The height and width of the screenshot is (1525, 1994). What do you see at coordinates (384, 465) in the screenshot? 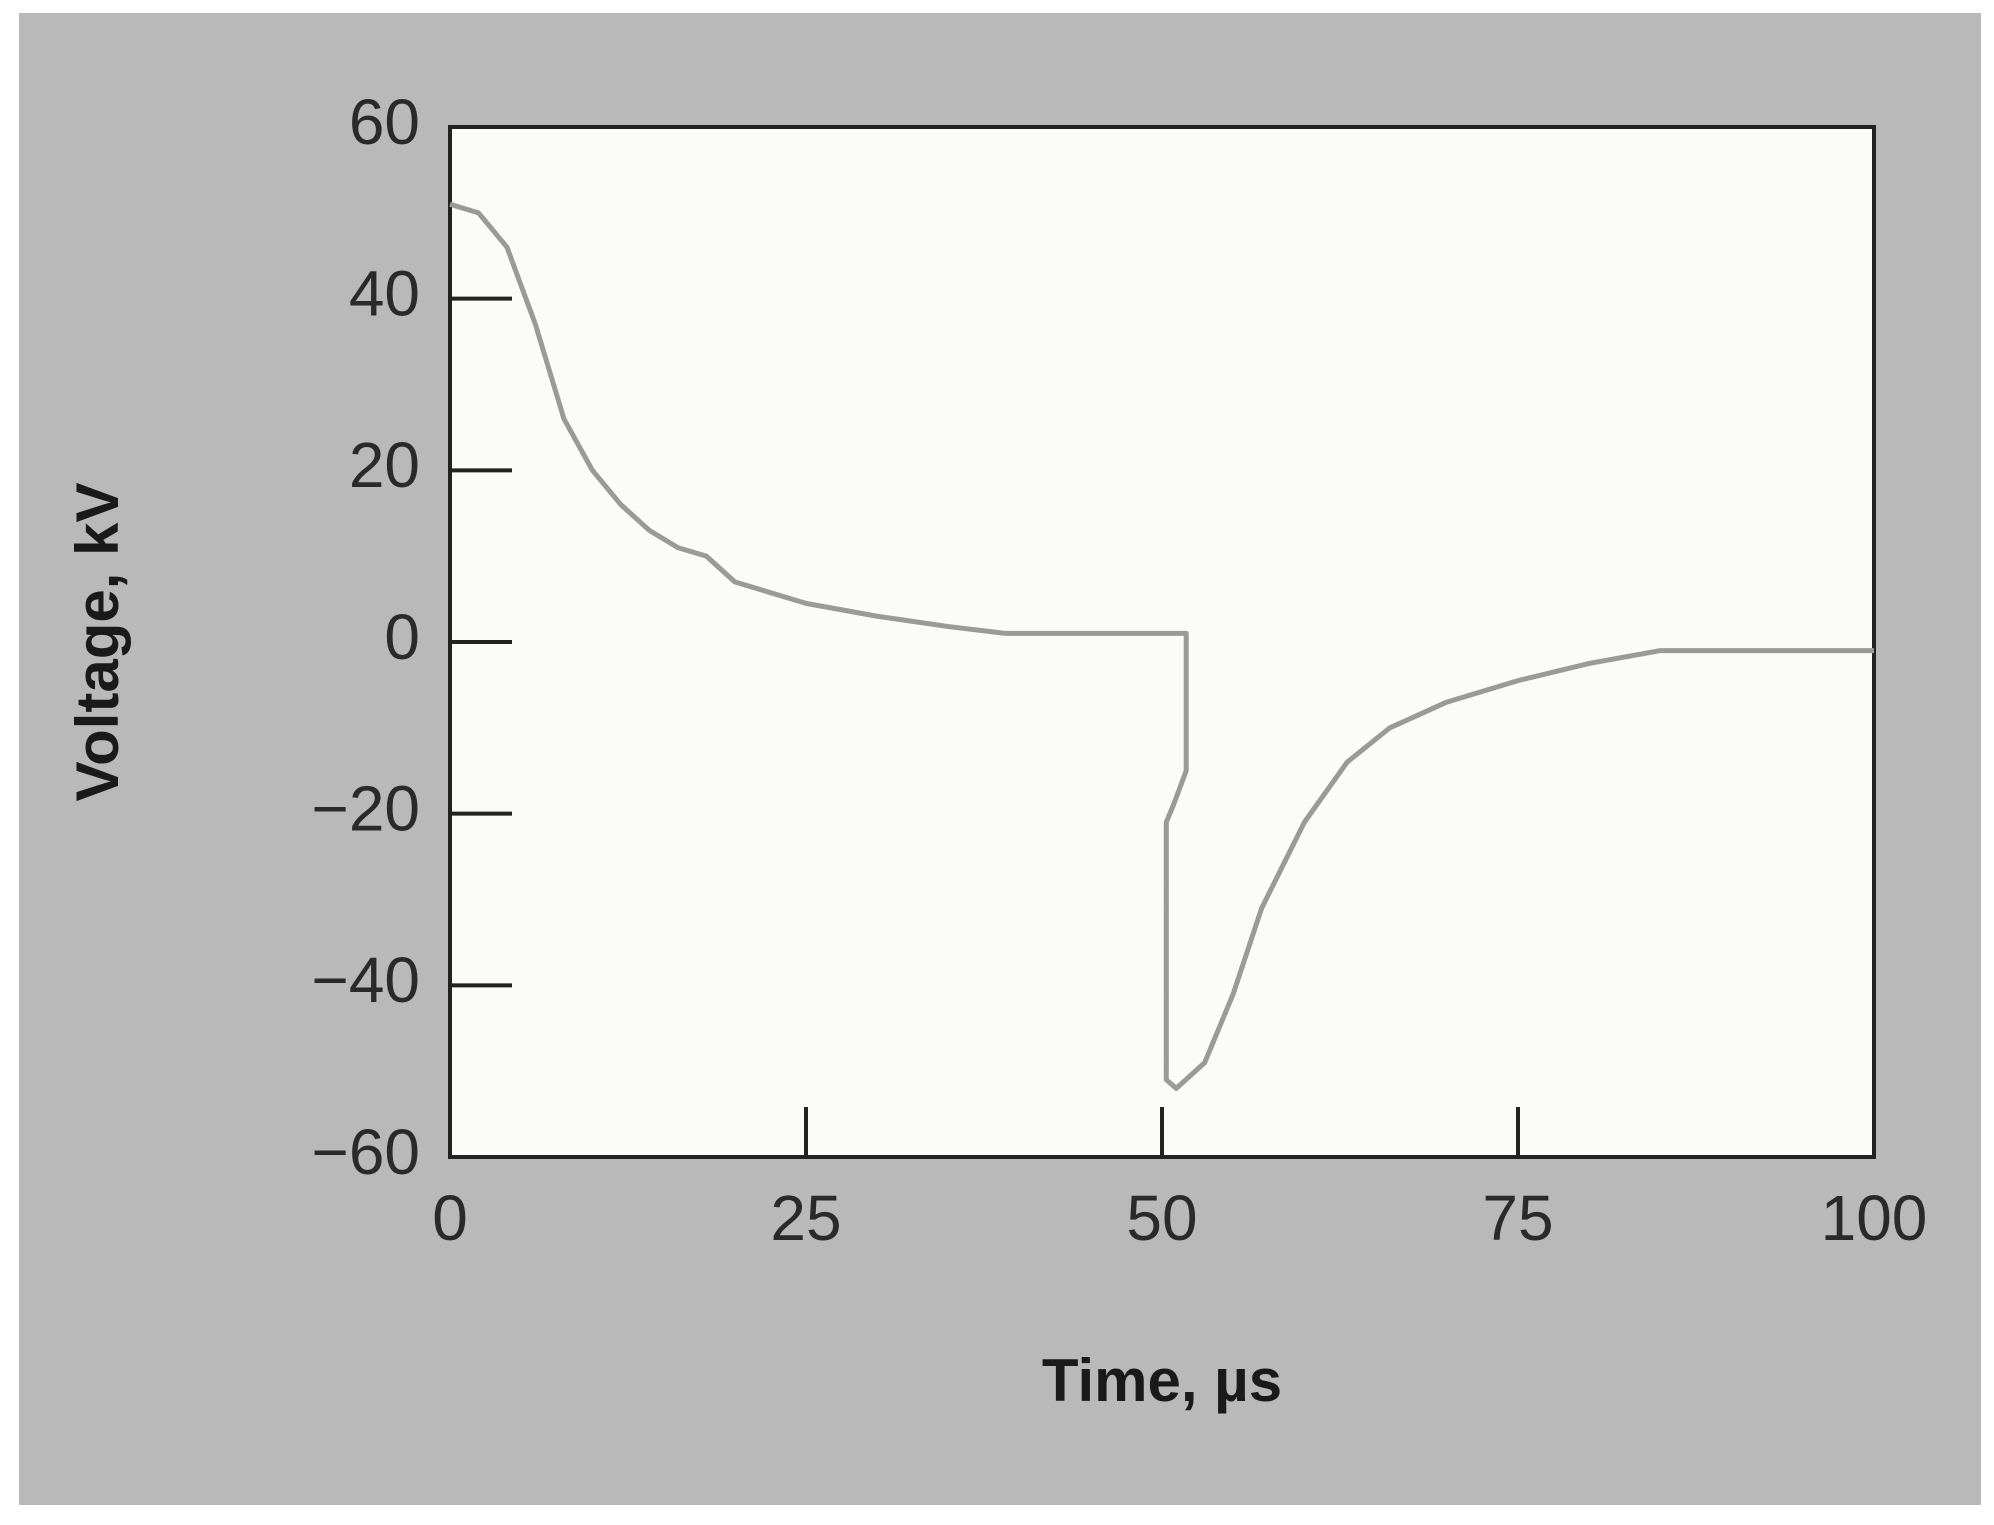
I see `y-tick-label: 20` at bounding box center [384, 465].